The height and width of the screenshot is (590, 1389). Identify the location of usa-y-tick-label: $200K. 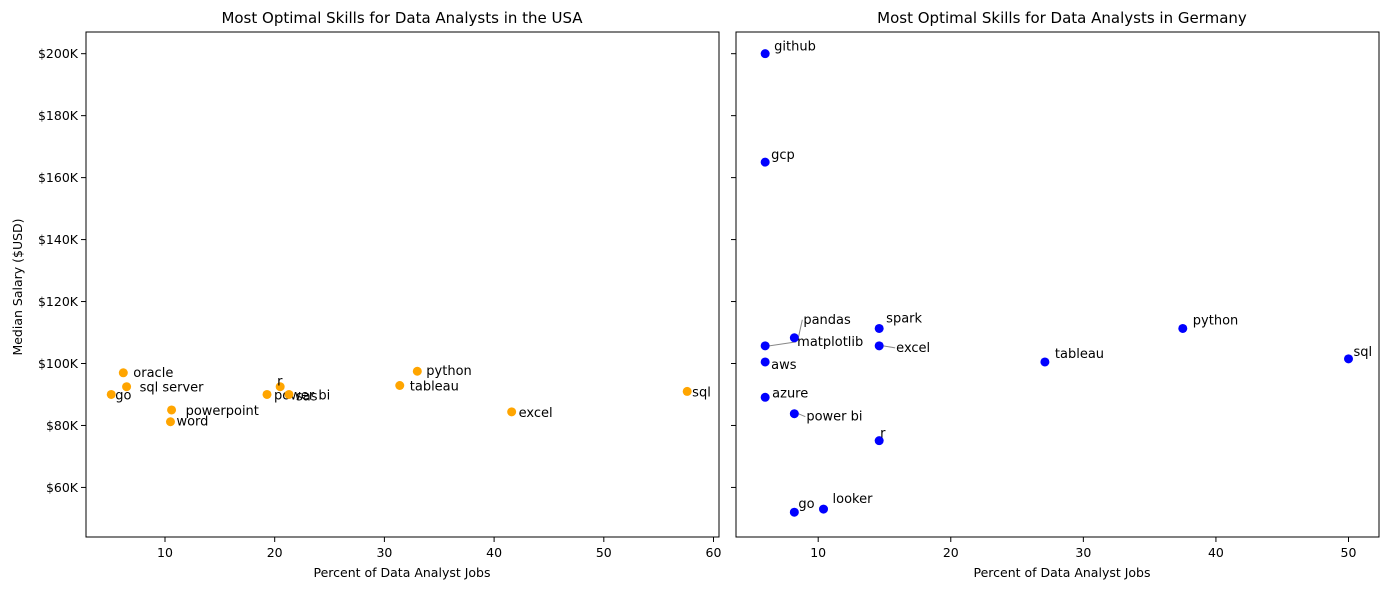
(58, 53).